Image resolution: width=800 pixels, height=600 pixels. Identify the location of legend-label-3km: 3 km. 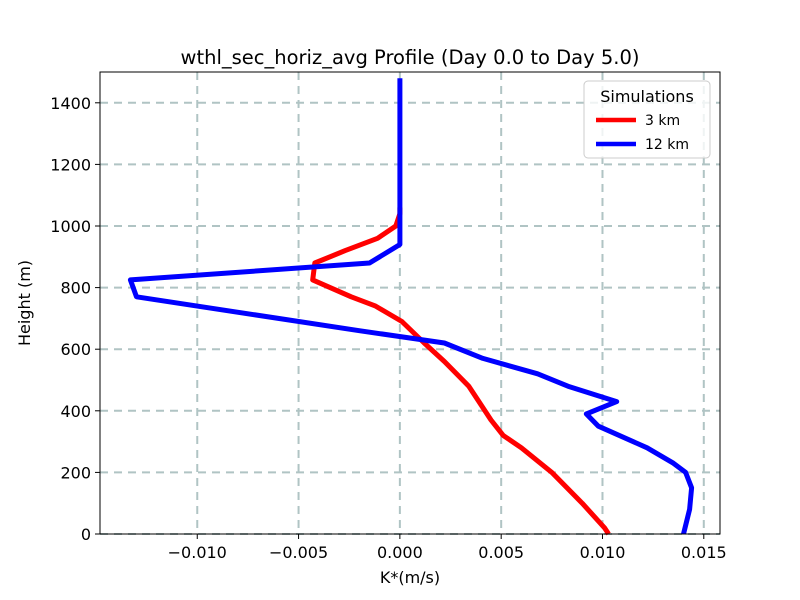
(662, 121).